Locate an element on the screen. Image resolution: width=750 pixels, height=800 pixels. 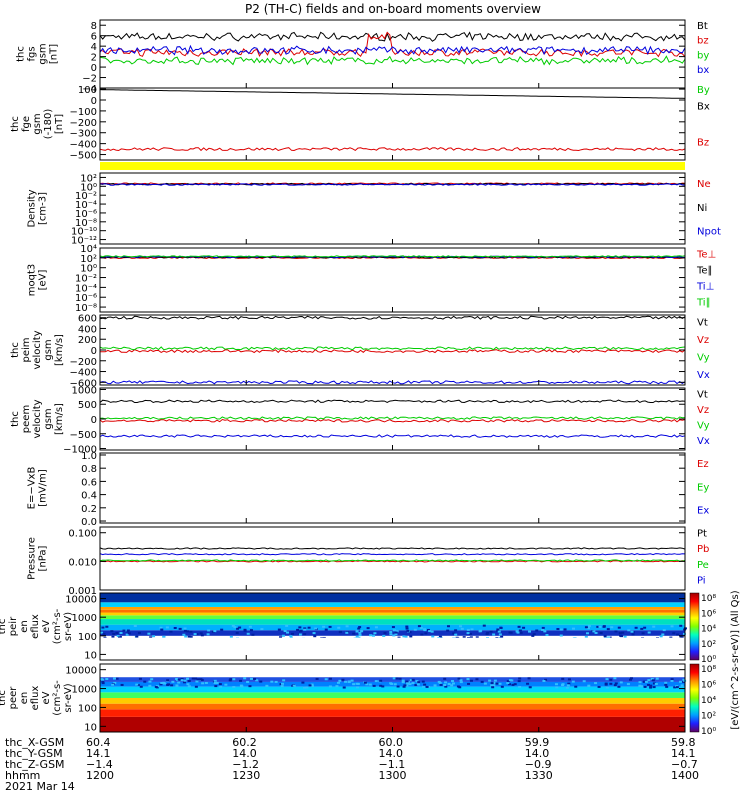
legend-Pb: Pb is located at coordinates (703, 549).